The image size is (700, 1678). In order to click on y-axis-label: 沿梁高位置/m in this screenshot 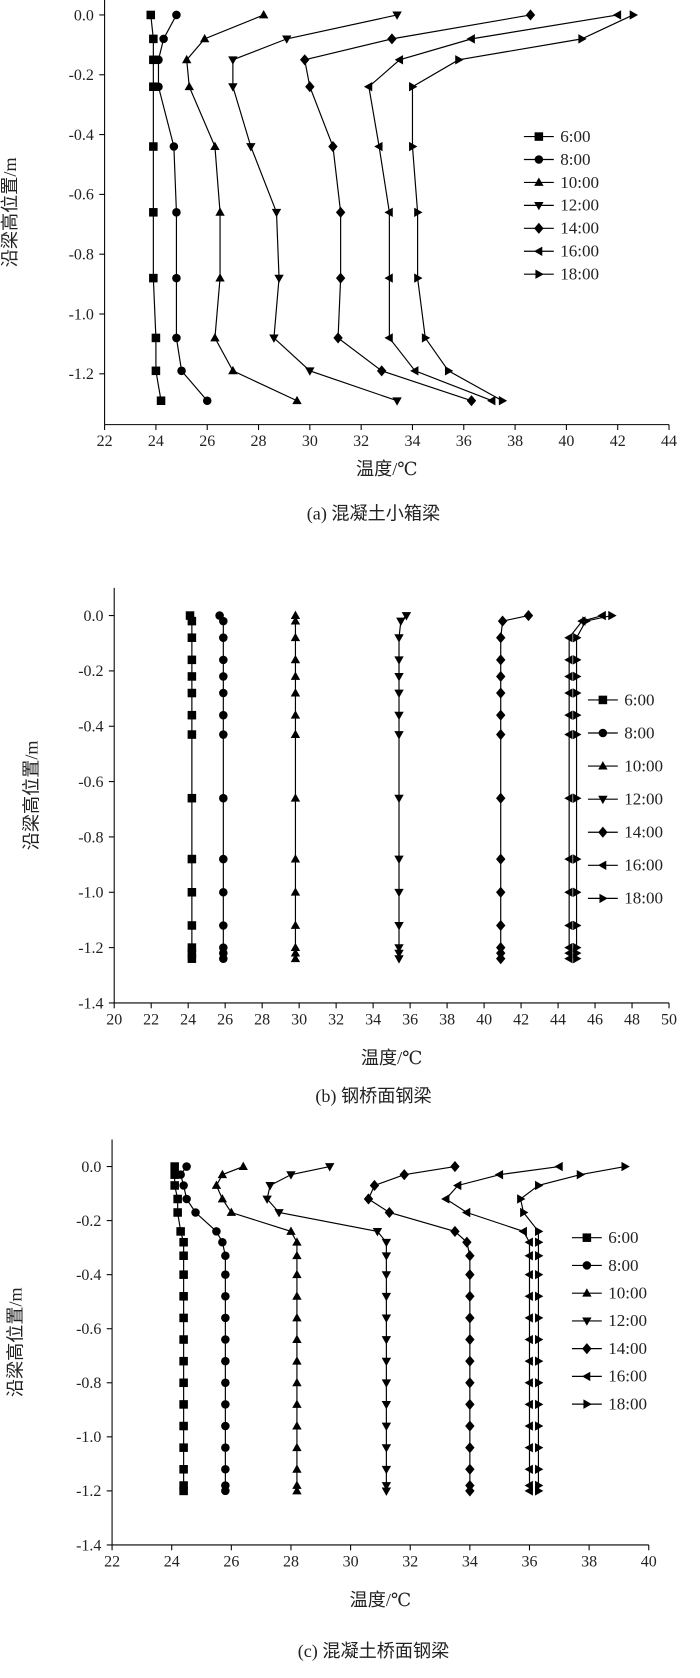, I will do `click(31, 796)`.